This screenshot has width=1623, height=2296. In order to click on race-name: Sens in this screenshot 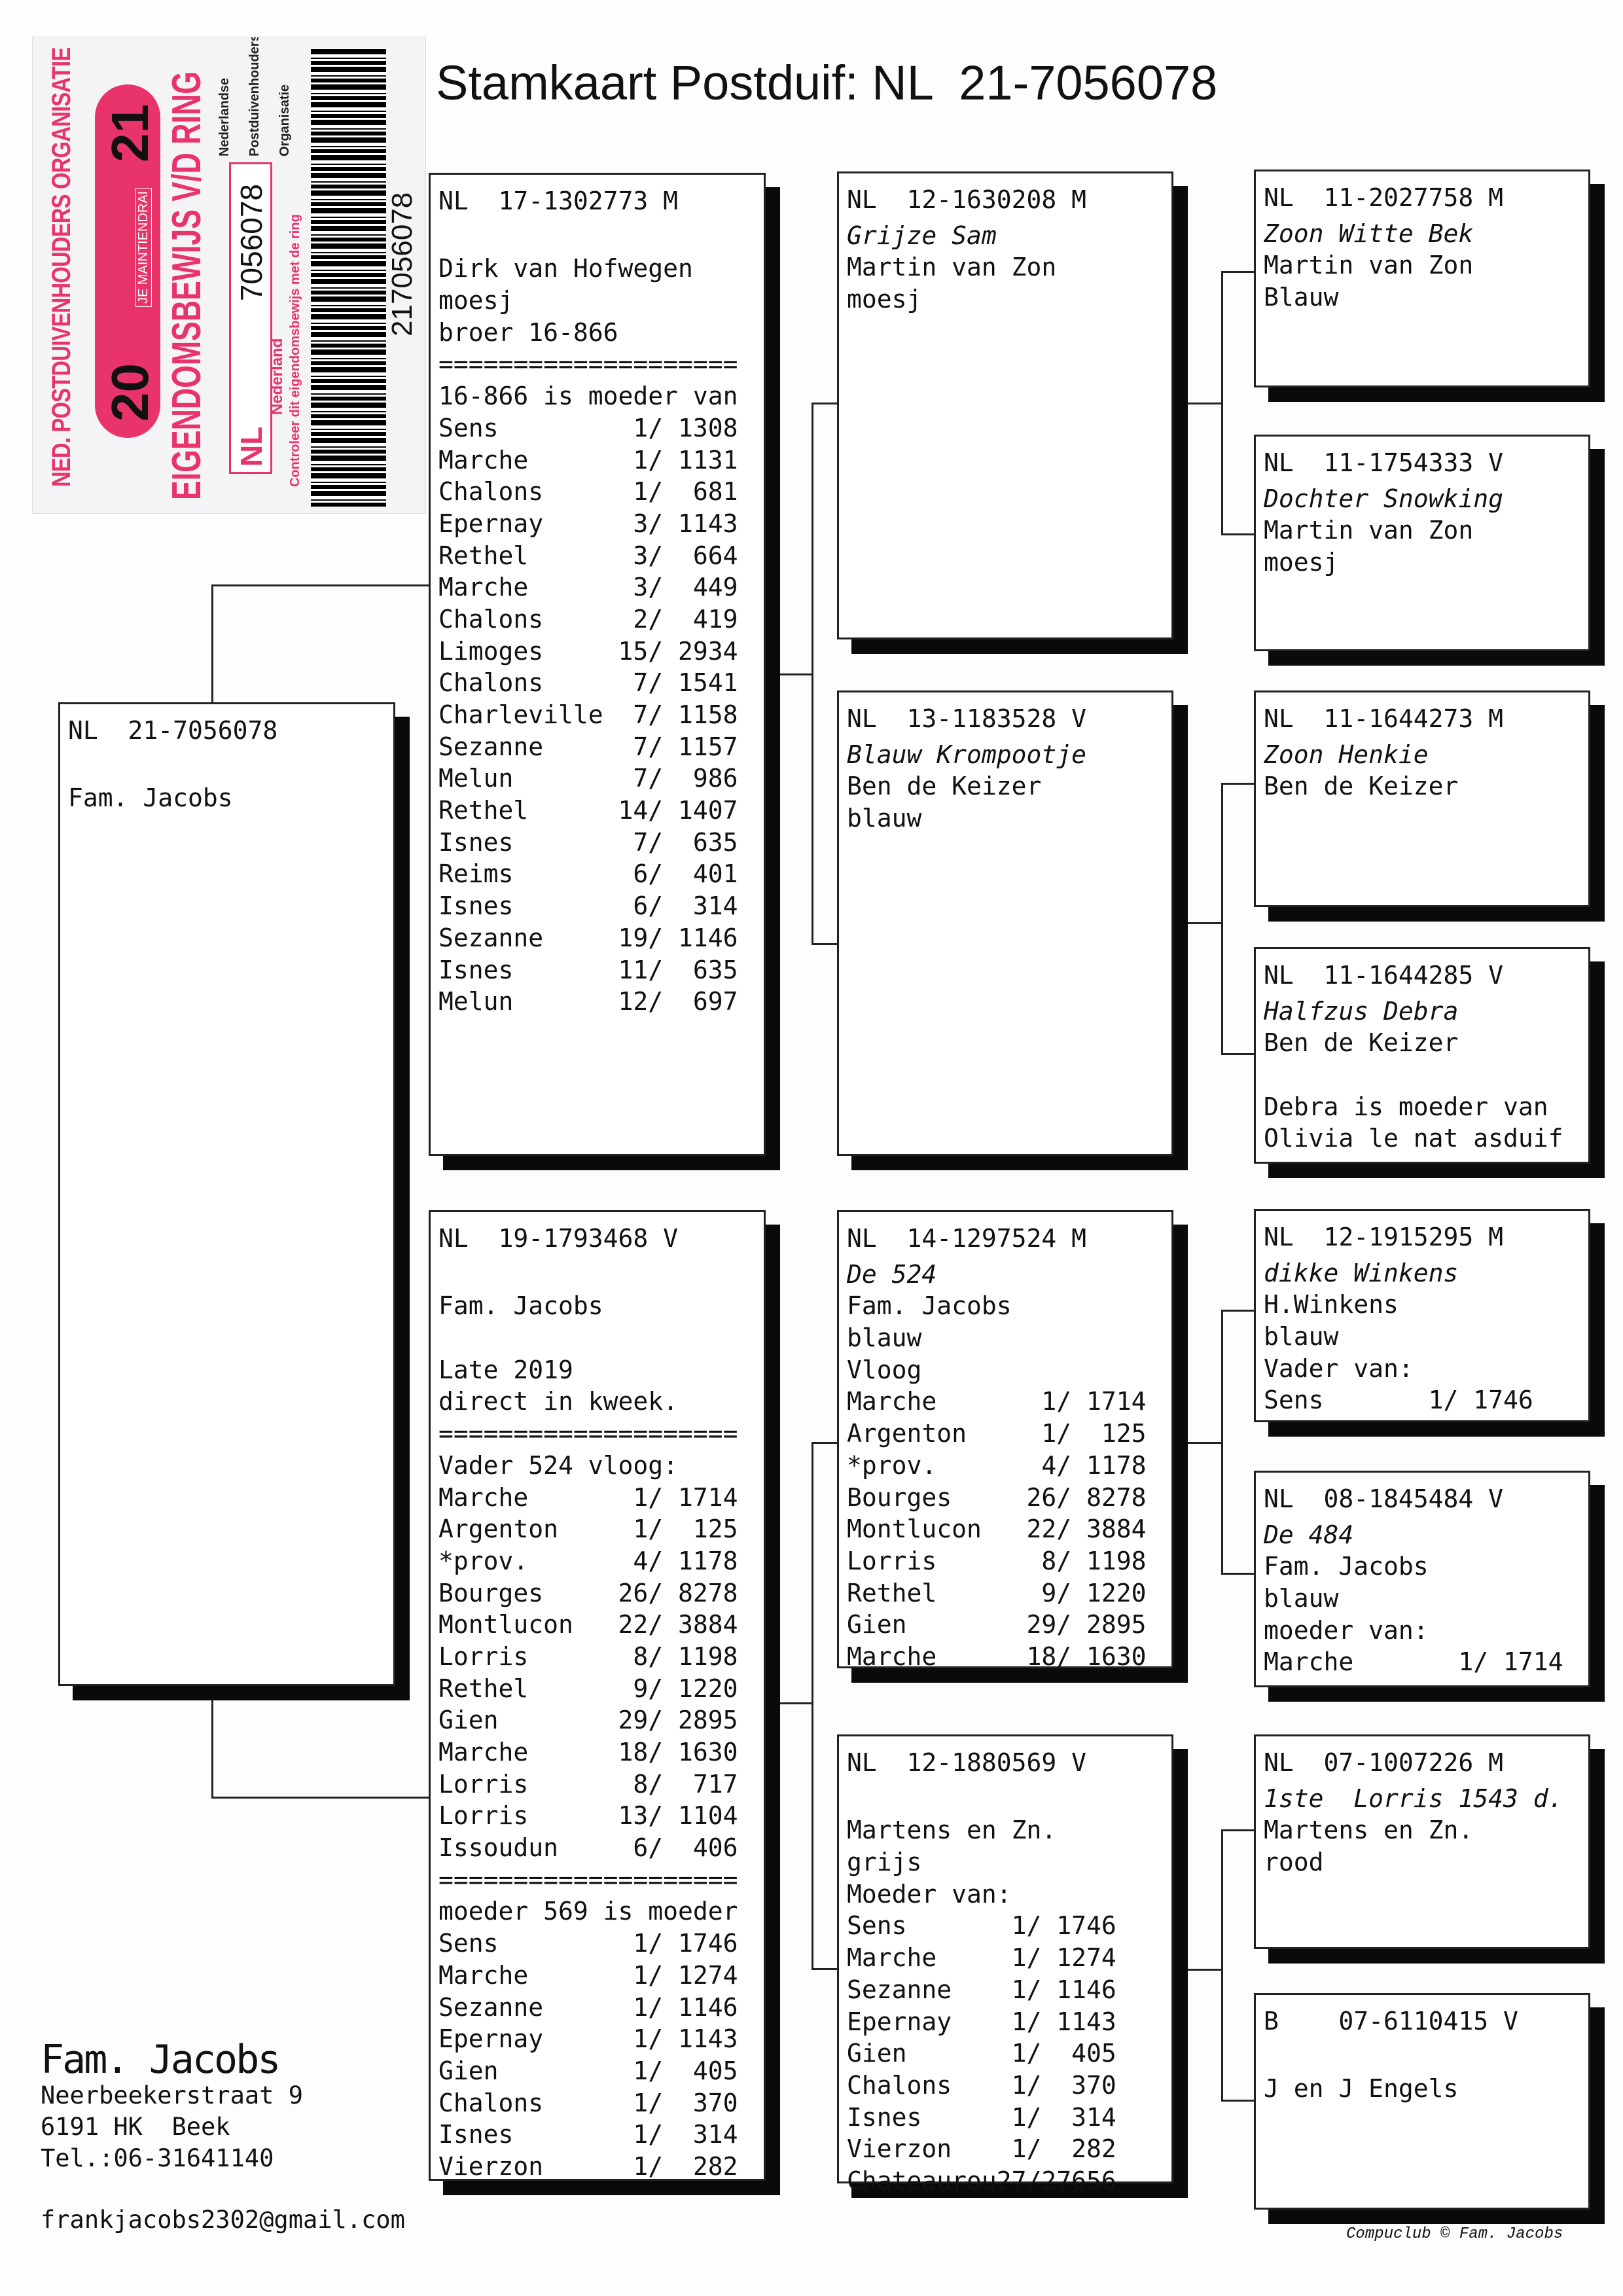, I will do `click(468, 427)`.